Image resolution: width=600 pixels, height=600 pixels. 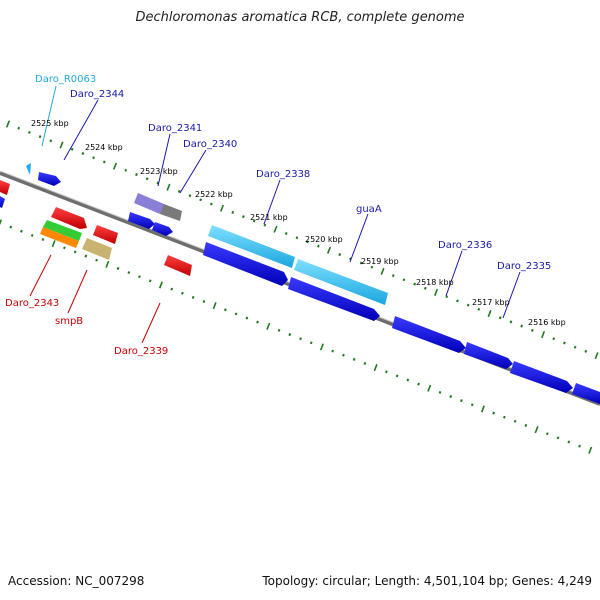 What do you see at coordinates (269, 217) in the screenshot?
I see `tick-label: 2521 kbp` at bounding box center [269, 217].